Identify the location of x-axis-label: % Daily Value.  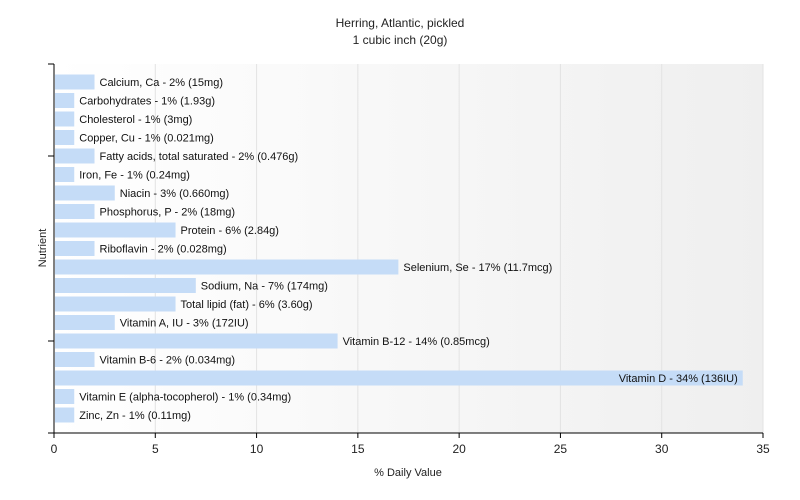
(408, 473).